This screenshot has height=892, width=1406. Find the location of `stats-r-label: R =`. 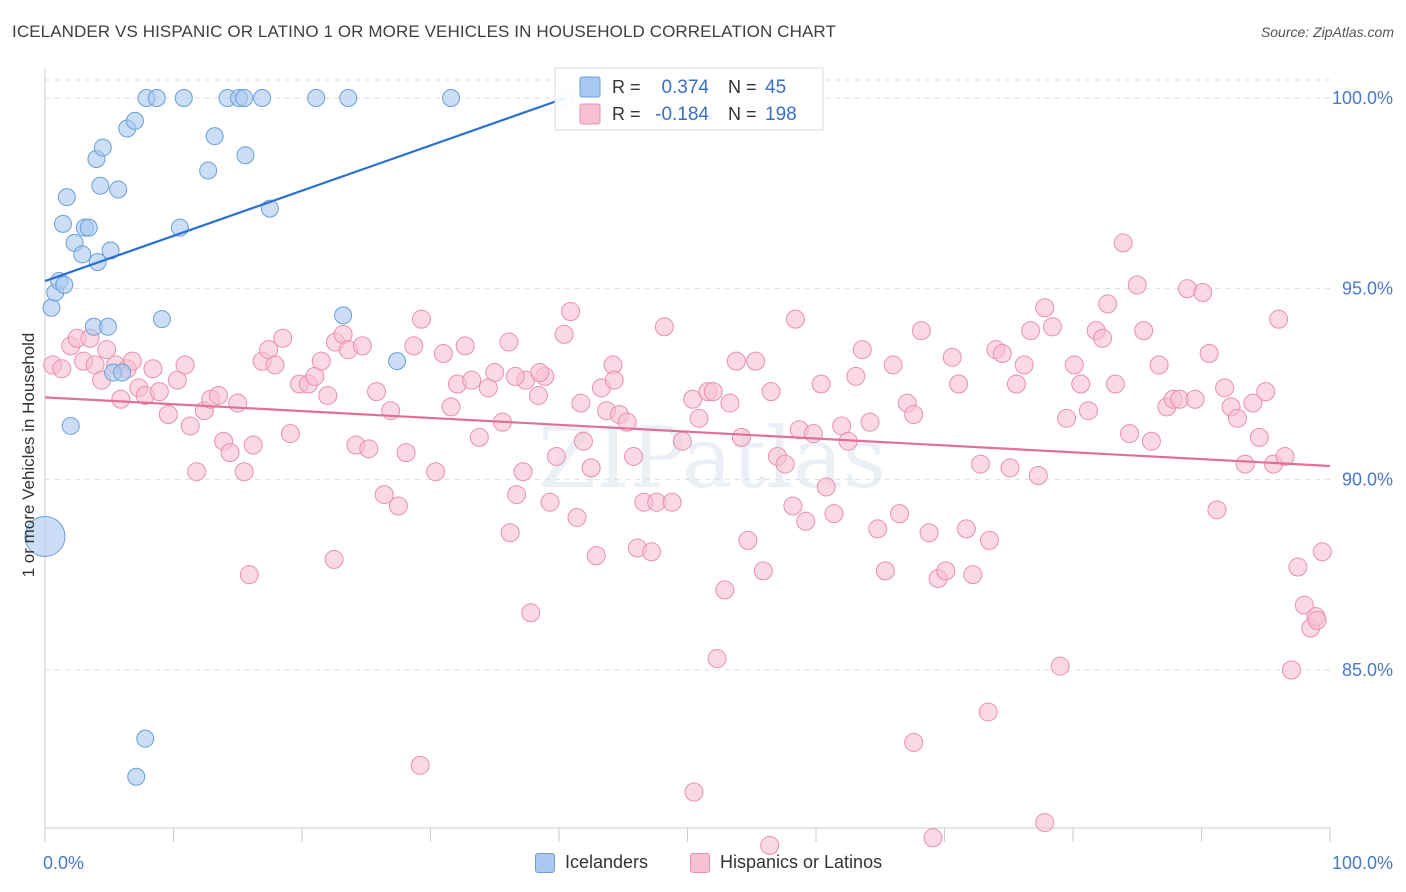

stats-r-label: R = is located at coordinates (626, 87).